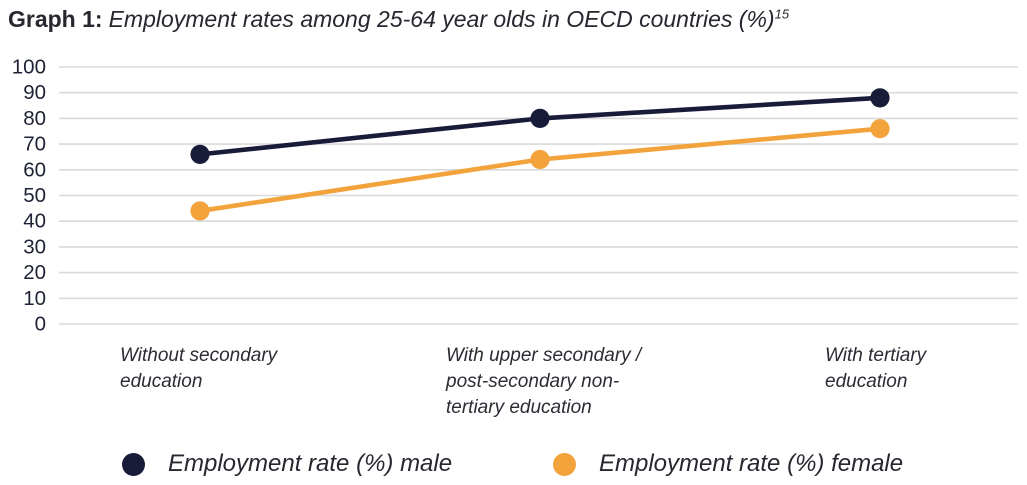  What do you see at coordinates (782, 14) in the screenshot?
I see `chart-title-footnote-ref: 15` at bounding box center [782, 14].